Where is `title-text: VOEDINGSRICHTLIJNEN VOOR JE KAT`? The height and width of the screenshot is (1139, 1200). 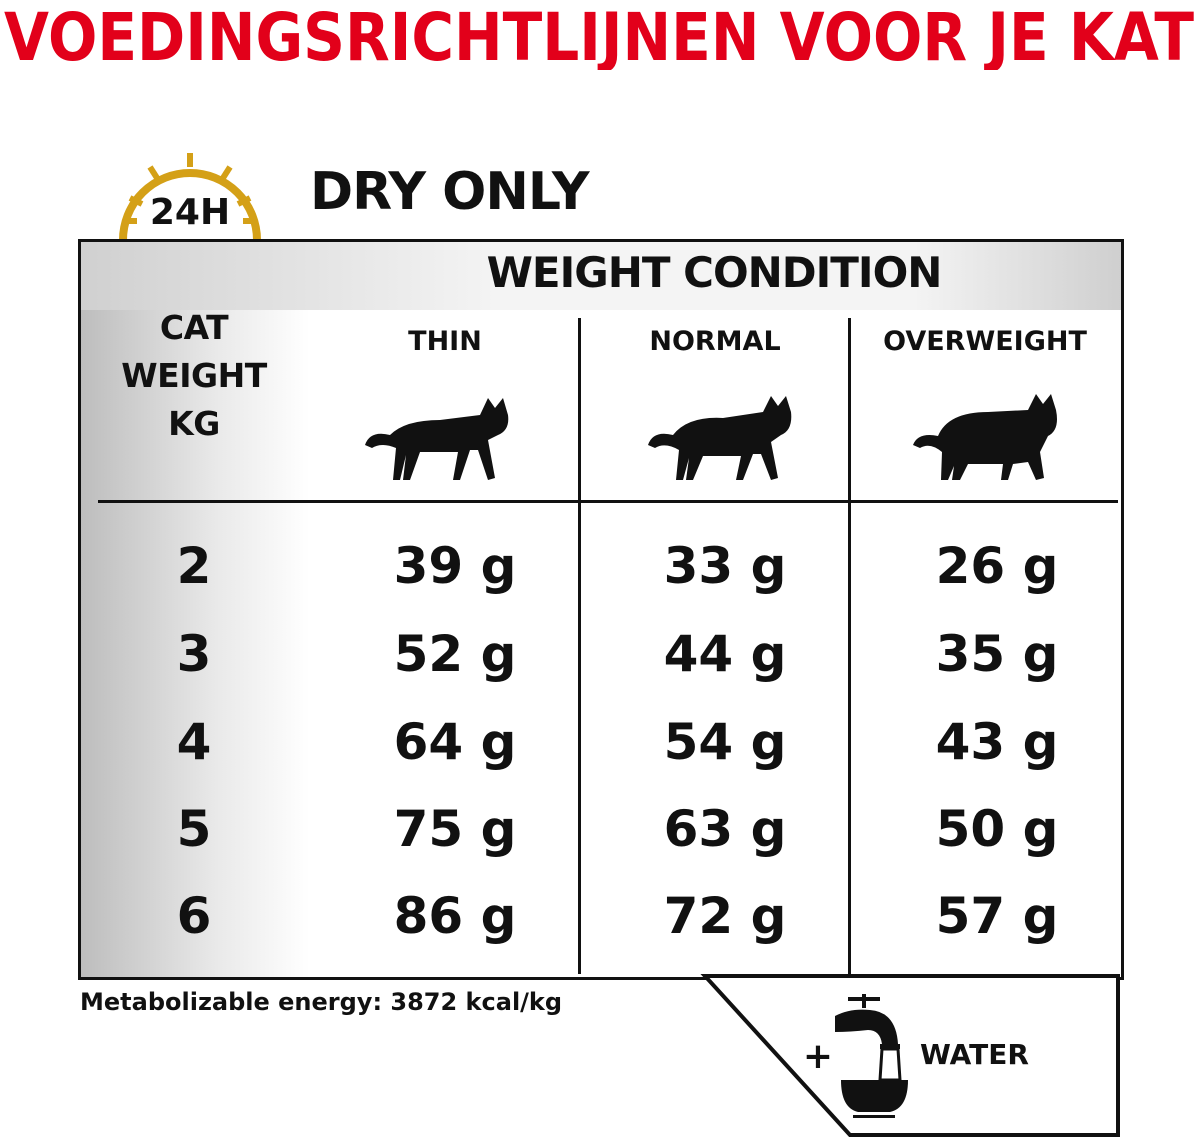 title-text: VOEDINGSRICHTLIJNEN VOOR JE KAT is located at coordinates (599, 35).